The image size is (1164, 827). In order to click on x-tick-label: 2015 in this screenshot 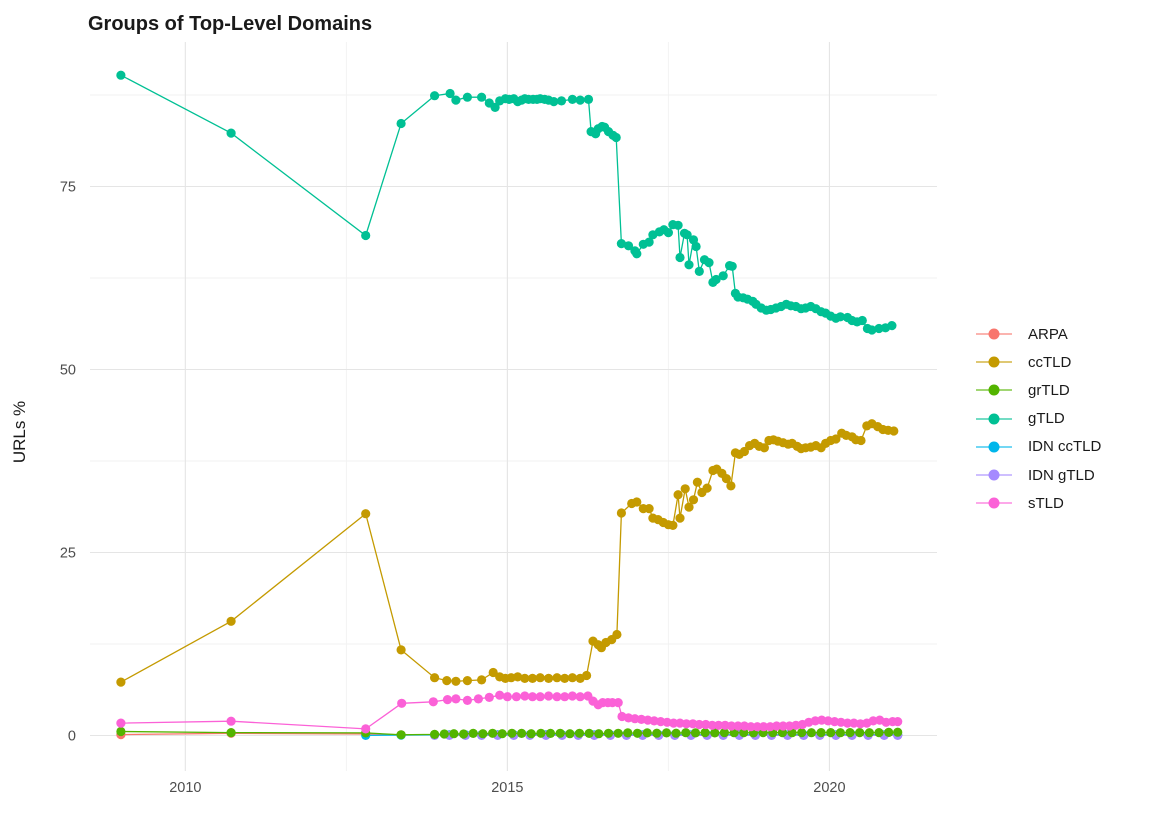, I will do `click(507, 788)`.